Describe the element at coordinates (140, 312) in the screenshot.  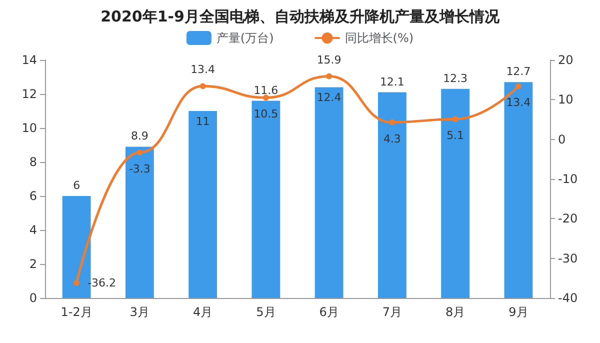
I see `x-tick-label: 3月` at that location.